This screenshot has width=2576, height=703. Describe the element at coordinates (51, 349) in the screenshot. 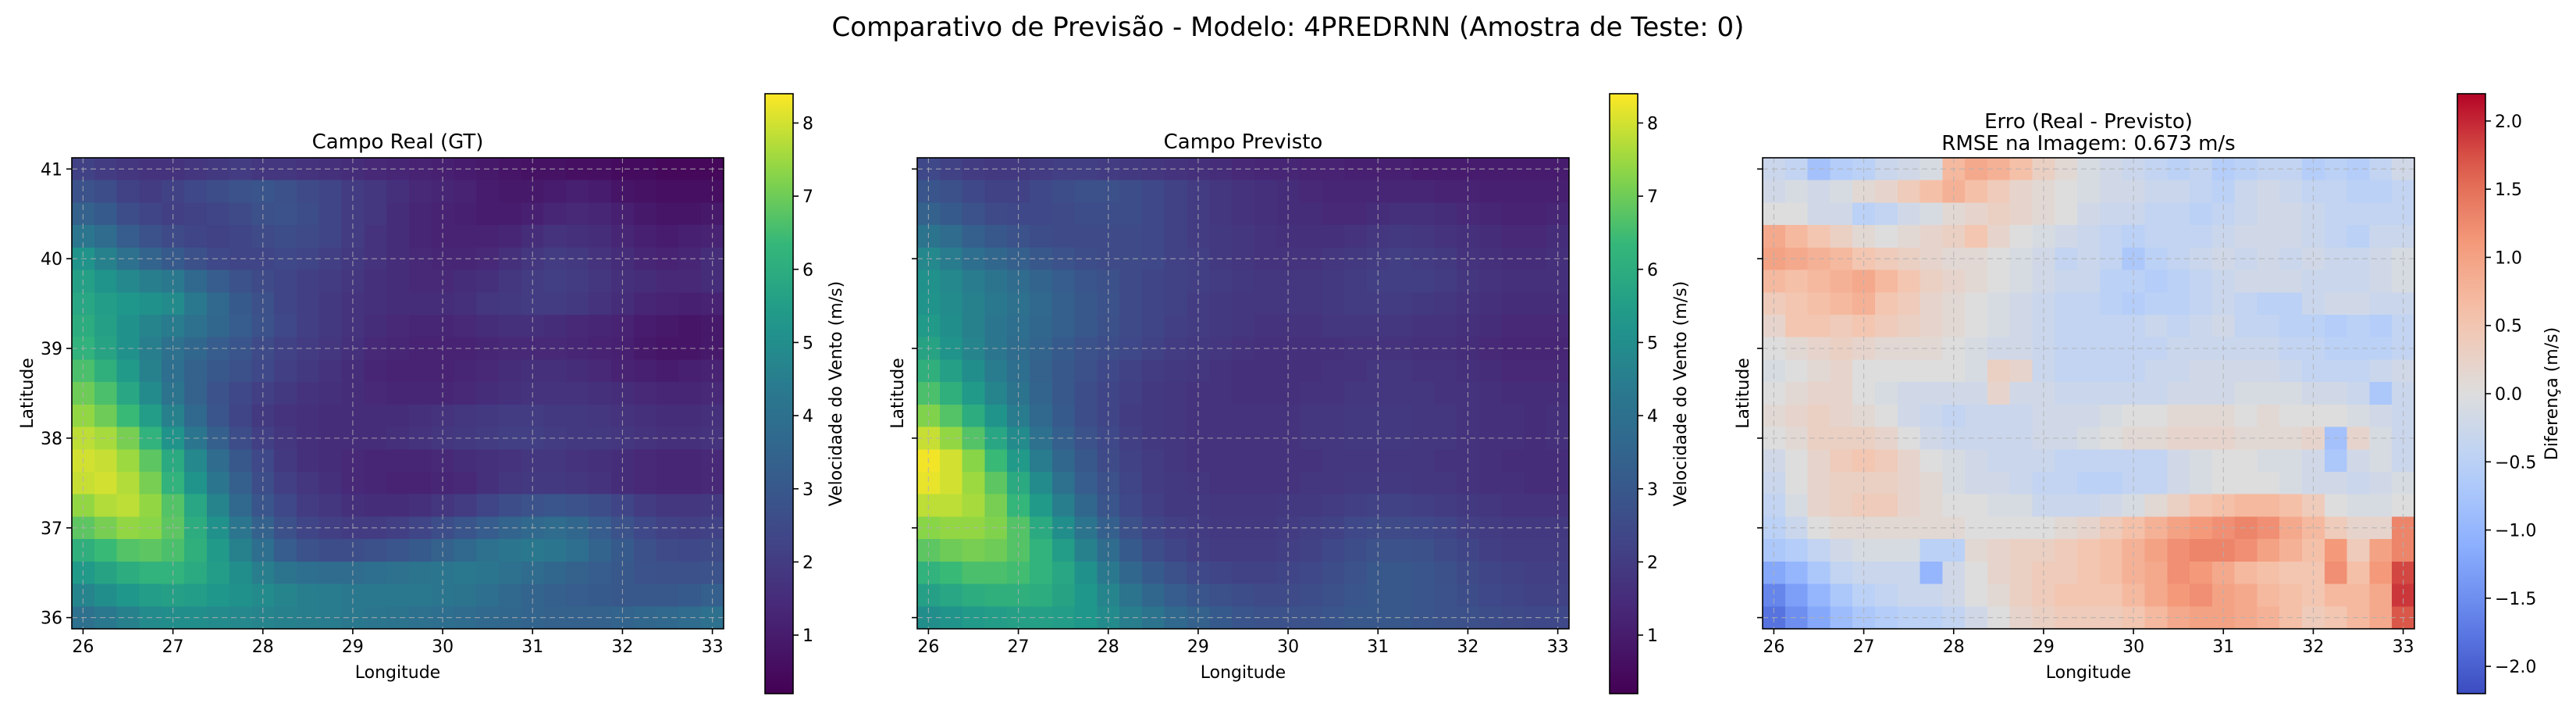

I see `y-tick-label: 39` at that location.